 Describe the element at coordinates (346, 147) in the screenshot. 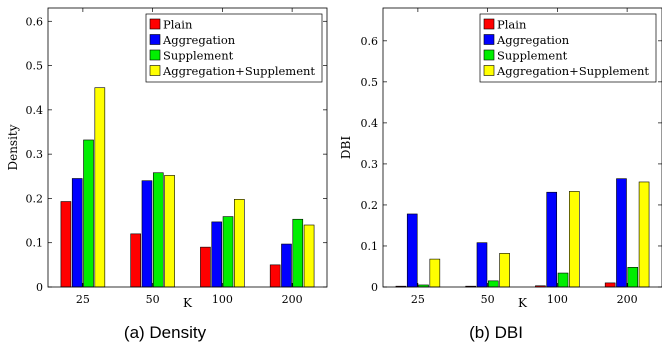

I see `y-axis-label: DBI` at that location.